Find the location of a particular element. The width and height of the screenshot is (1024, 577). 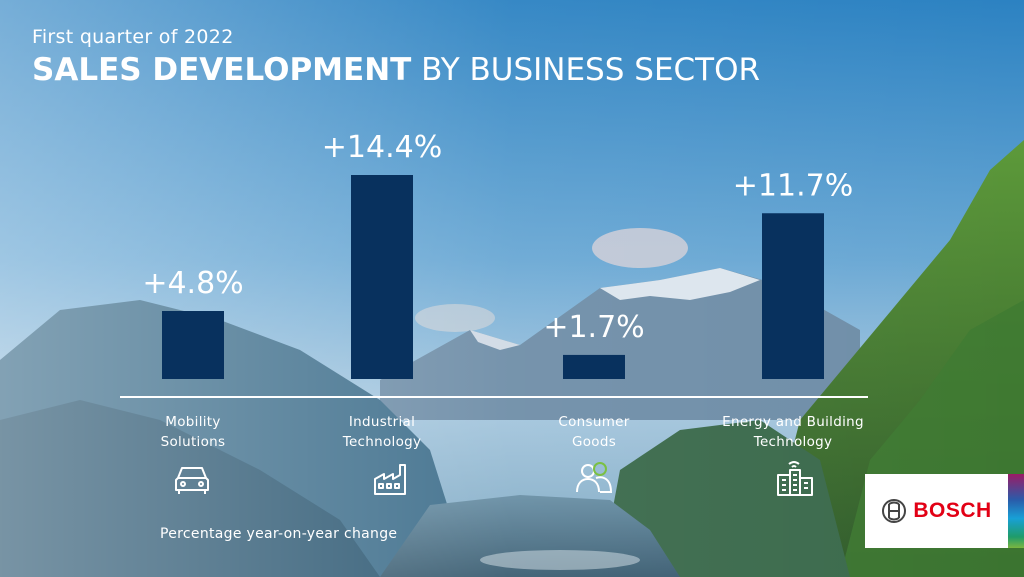

value-label-4: +11.7% is located at coordinates (793, 185).